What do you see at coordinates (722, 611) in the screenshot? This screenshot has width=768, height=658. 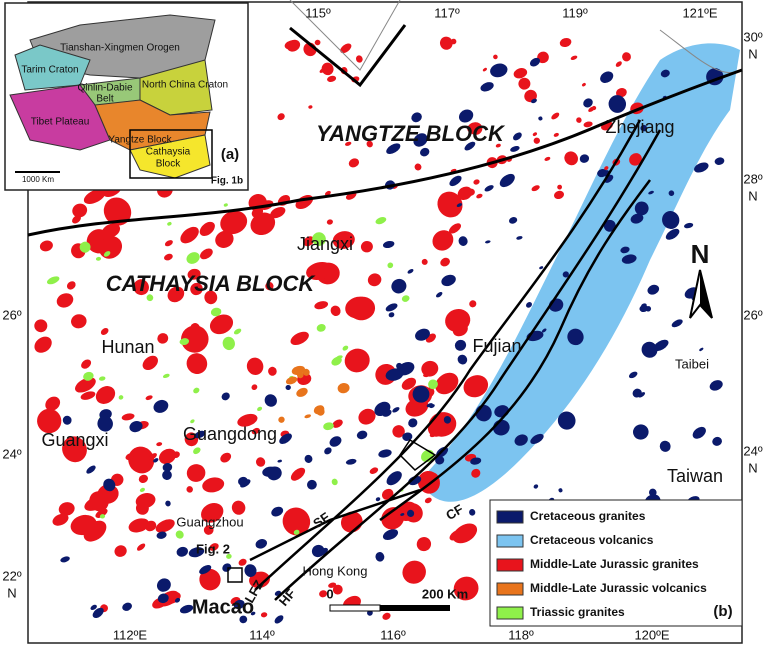 I see `panel-label: (b)` at bounding box center [722, 611].